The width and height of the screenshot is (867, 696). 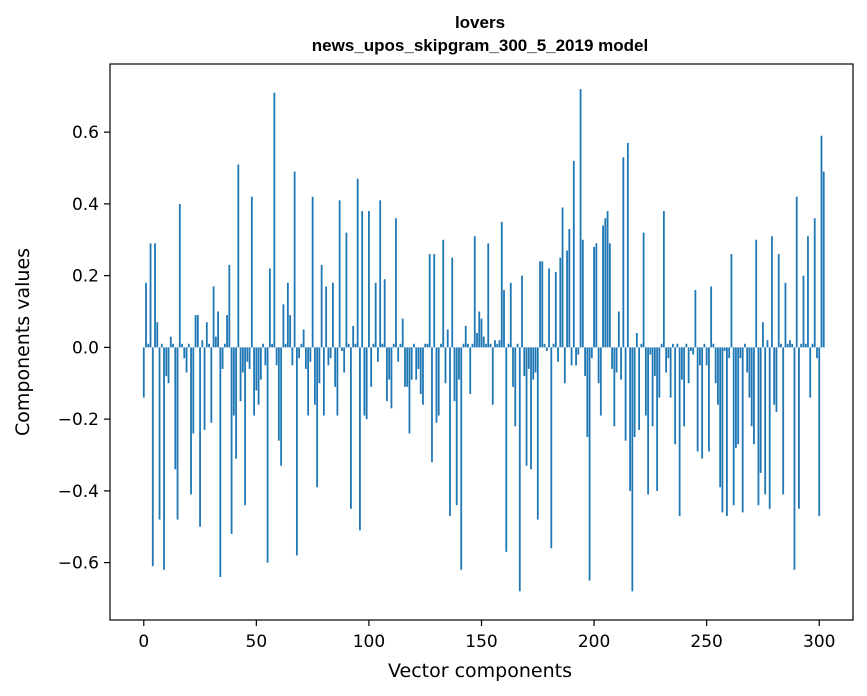 What do you see at coordinates (819, 642) in the screenshot?
I see `x-tick-label: 300` at bounding box center [819, 642].